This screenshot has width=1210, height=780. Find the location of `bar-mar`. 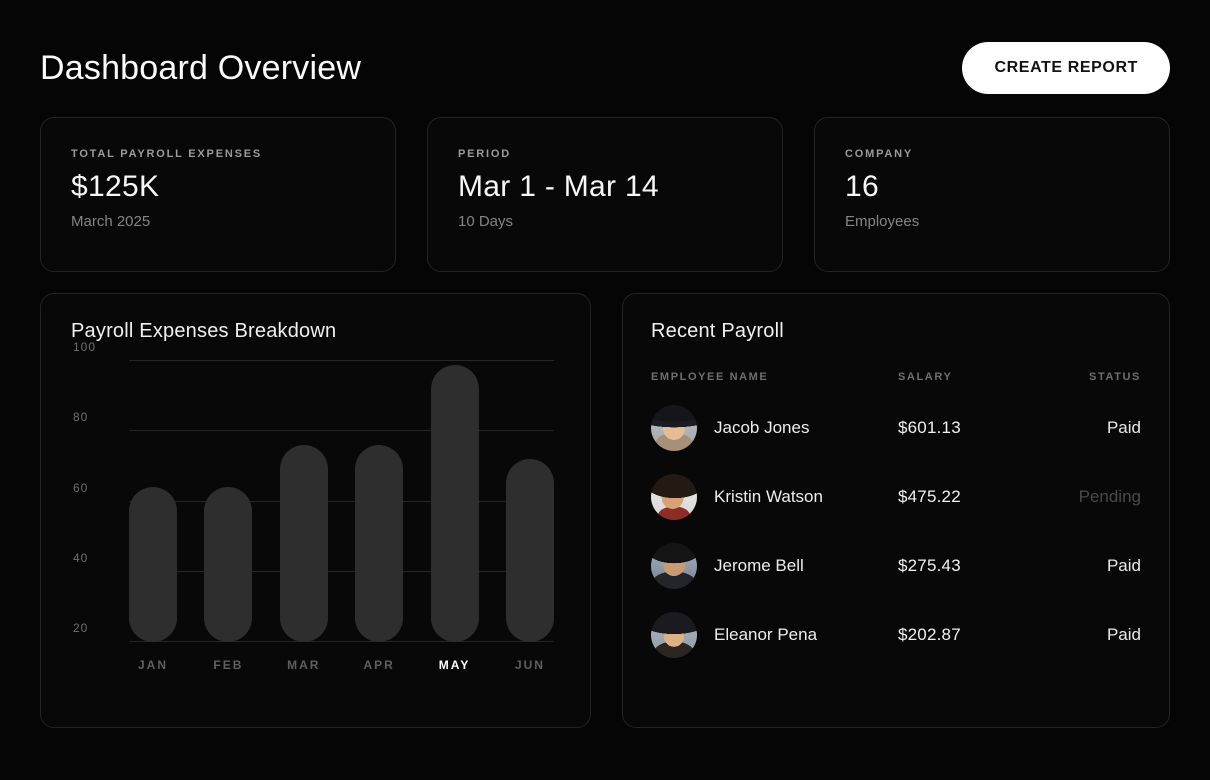

bar-mar is located at coordinates (303, 543).